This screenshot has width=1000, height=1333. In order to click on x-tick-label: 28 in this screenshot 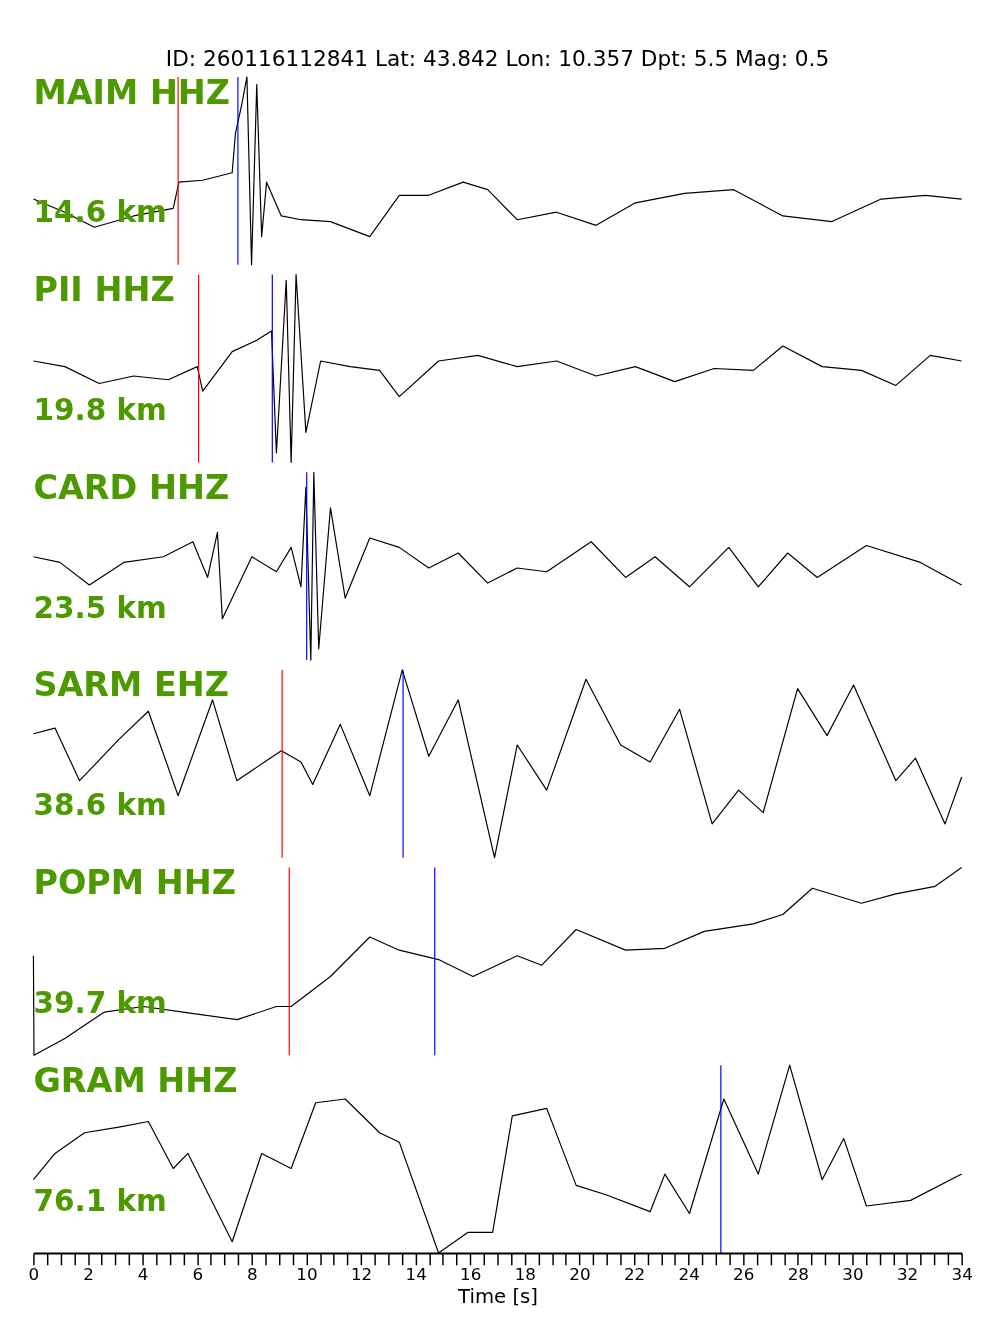, I will do `click(798, 1274)`.